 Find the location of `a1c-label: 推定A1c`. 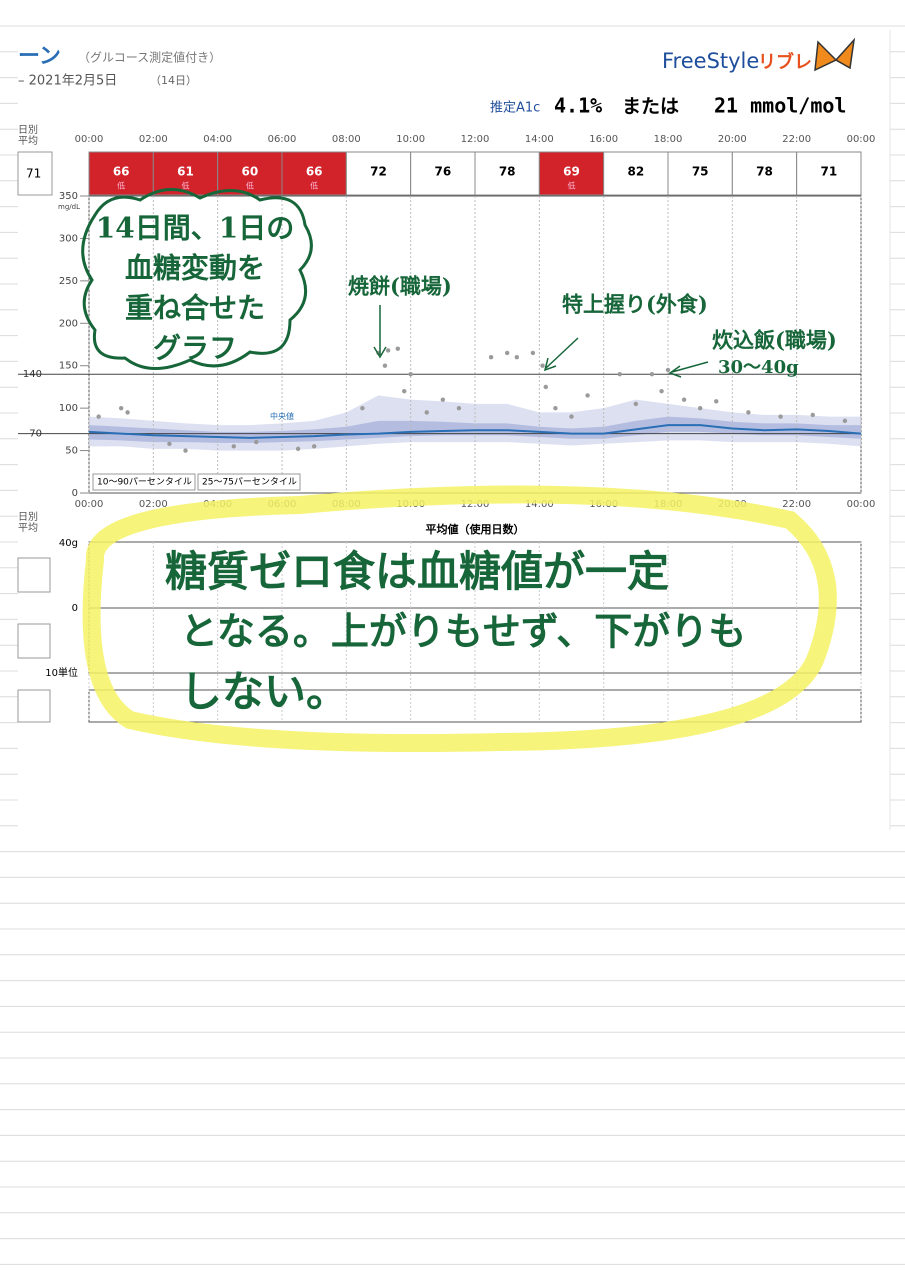

a1c-label: 推定A1c is located at coordinates (515, 108).